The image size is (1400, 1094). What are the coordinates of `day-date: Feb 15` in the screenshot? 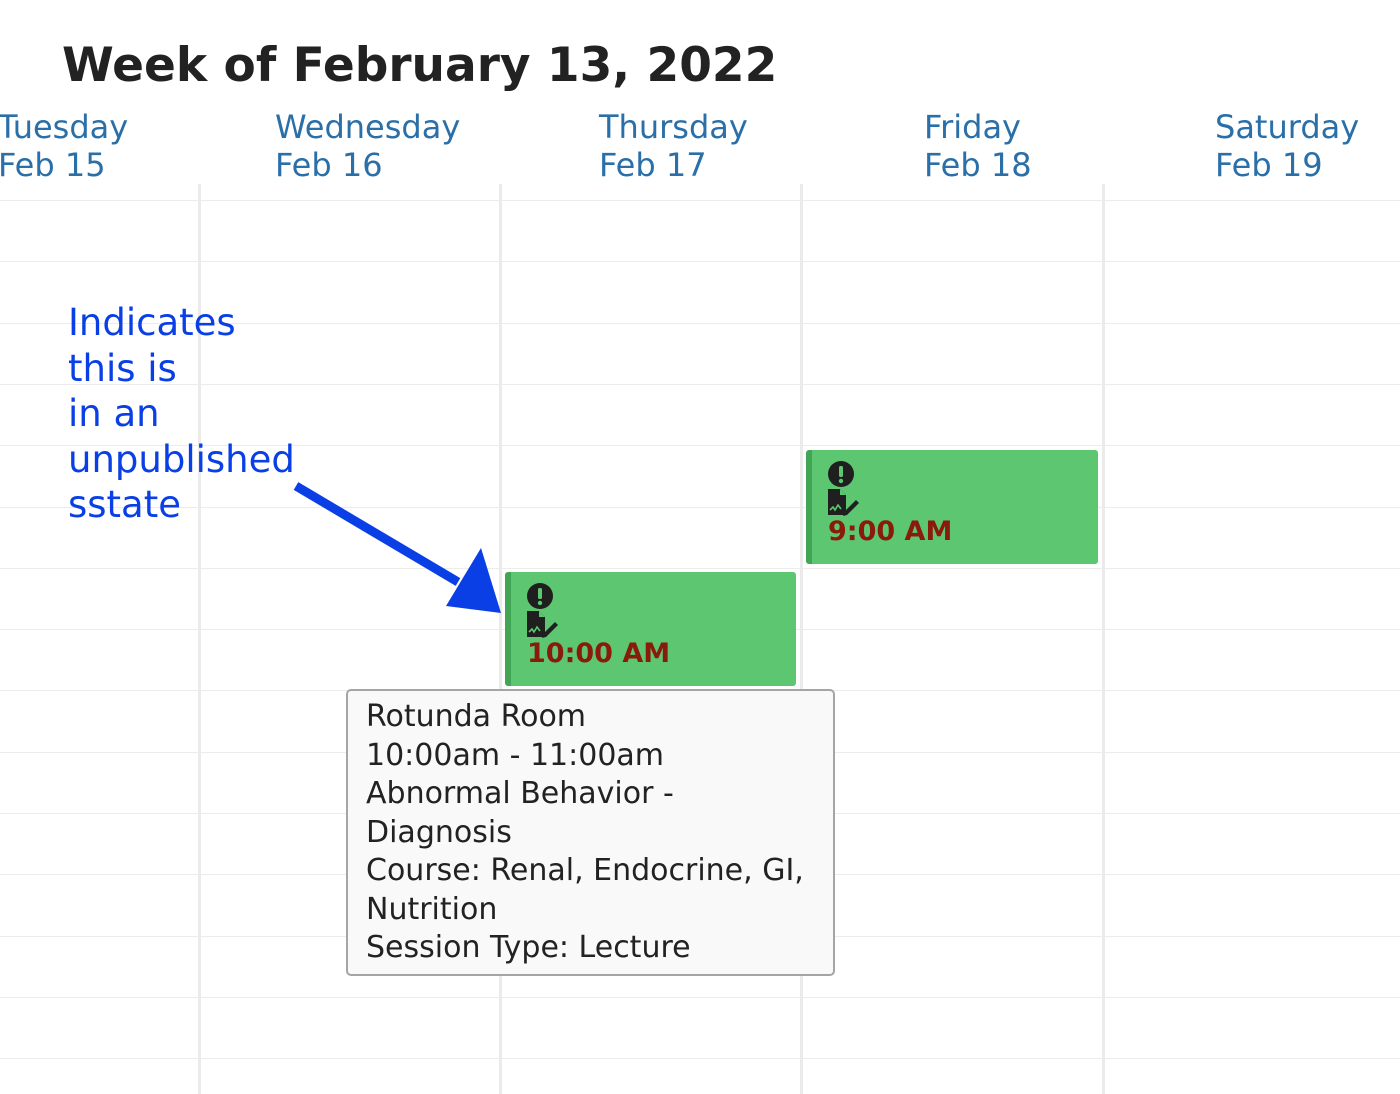 It's located at (53, 165).